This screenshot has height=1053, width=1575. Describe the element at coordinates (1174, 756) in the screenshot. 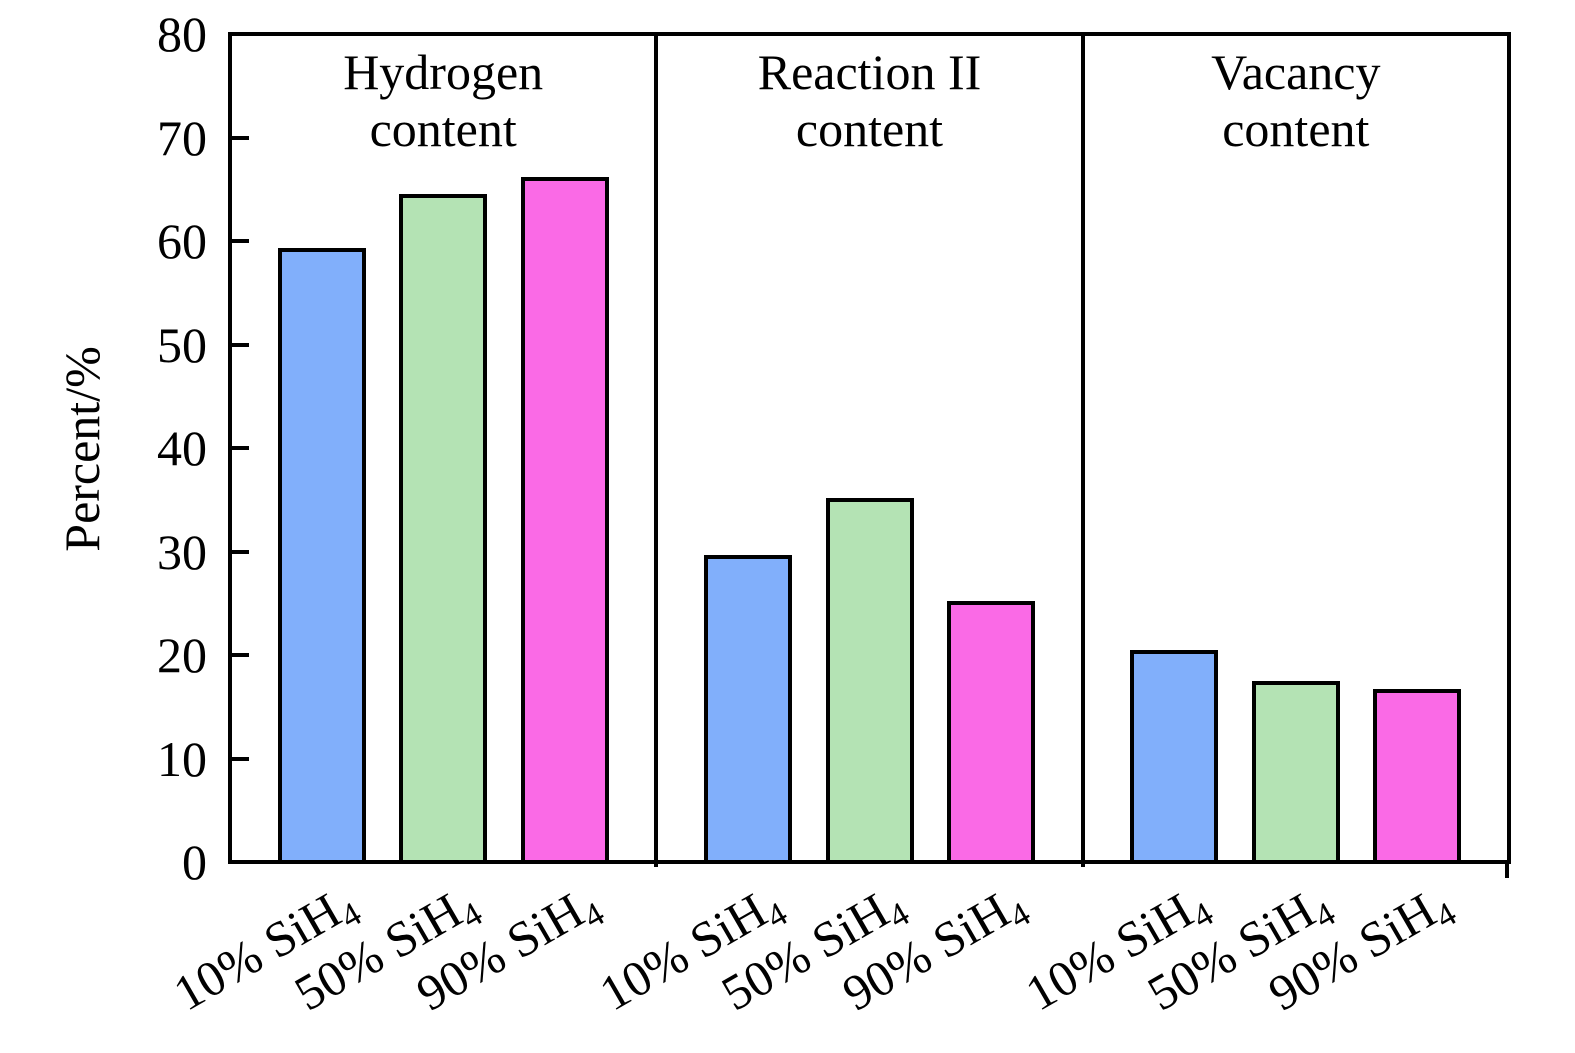

I see `bar-panel3-10% SiH4` at that location.